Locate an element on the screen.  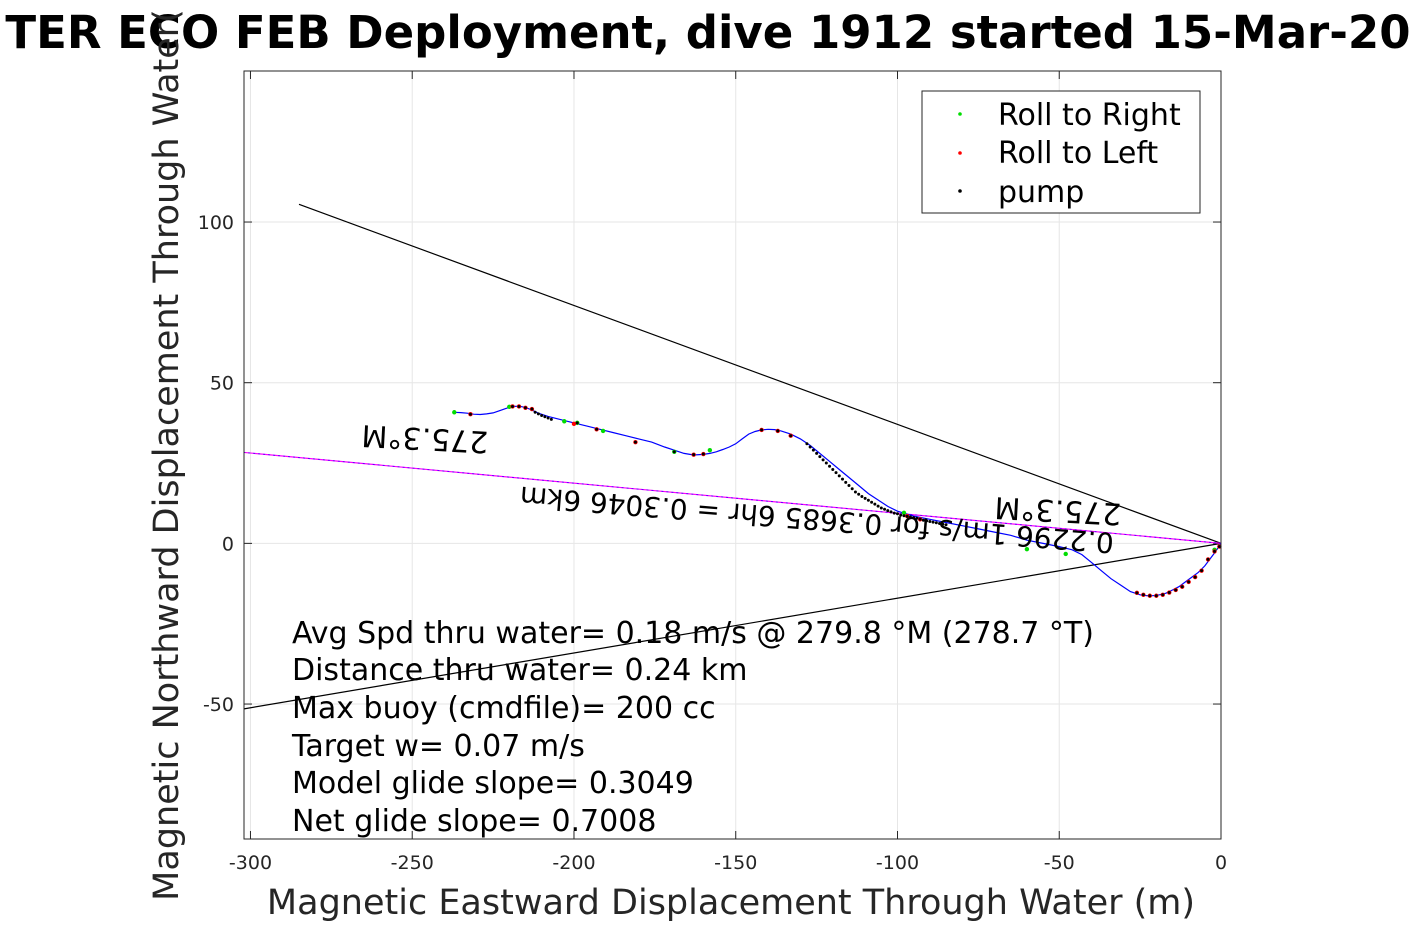
annotation-heading-lower: 275.3°M is located at coordinates (1058, 510).